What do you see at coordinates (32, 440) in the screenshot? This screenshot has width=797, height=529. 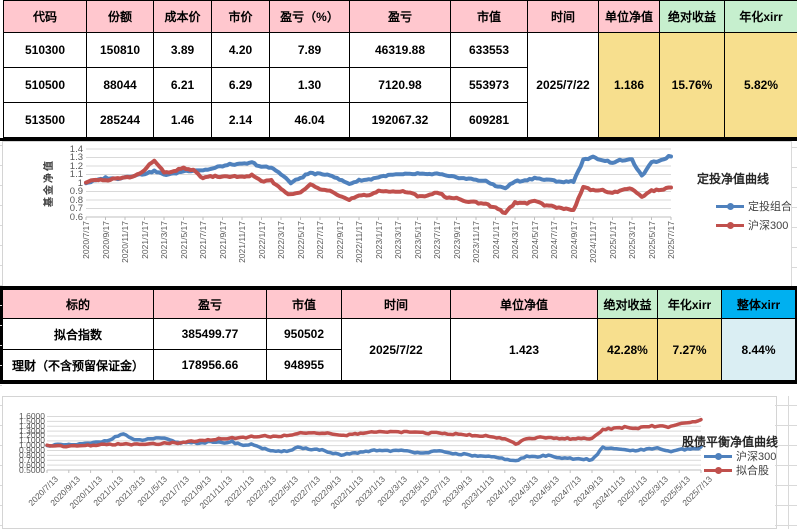 I see `y-tick-label: 1.1000` at bounding box center [32, 440].